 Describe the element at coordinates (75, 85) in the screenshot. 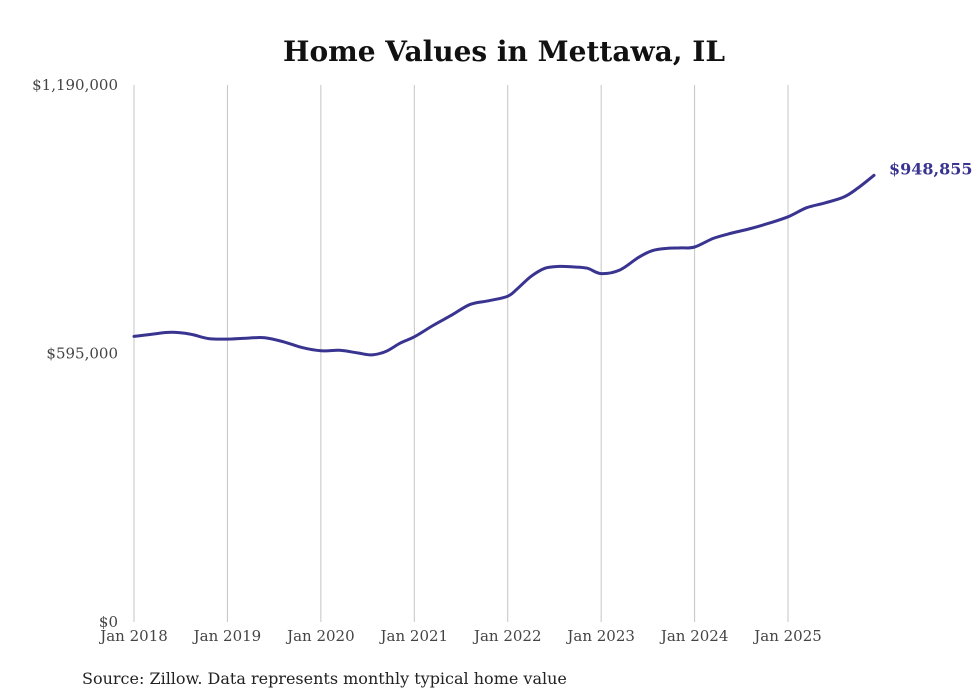

I see `y-tick-label: $1,190,000` at that location.